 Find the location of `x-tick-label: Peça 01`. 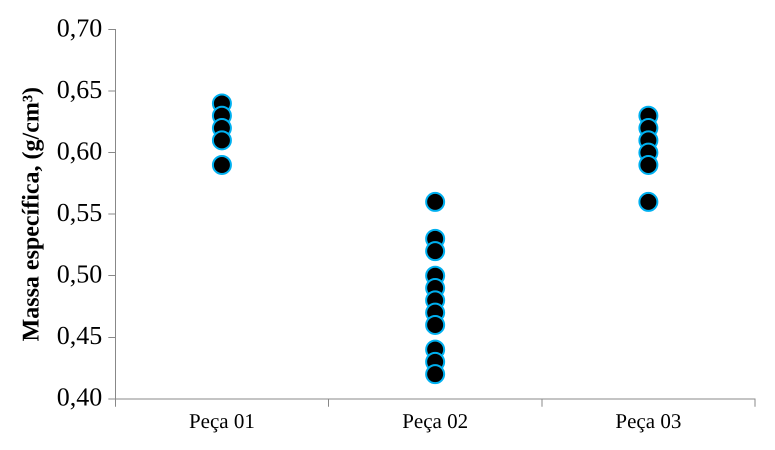

x-tick-label: Peça 01 is located at coordinates (221, 420).